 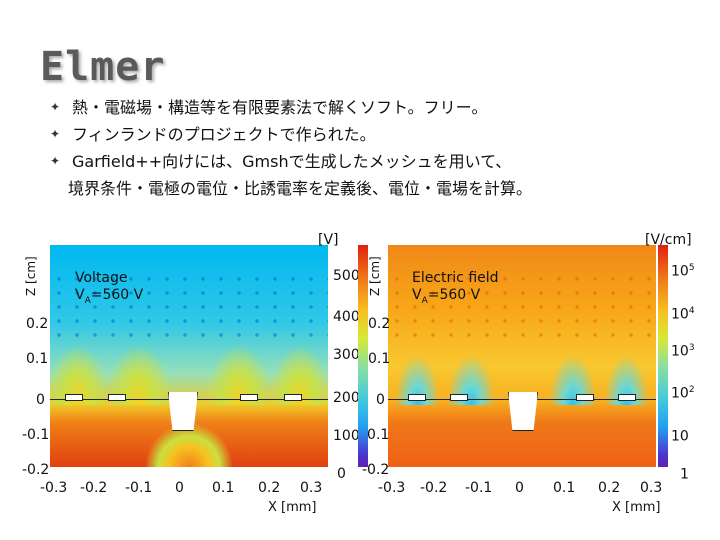 I want to click on voltage-colorbar, so click(x=363, y=356).